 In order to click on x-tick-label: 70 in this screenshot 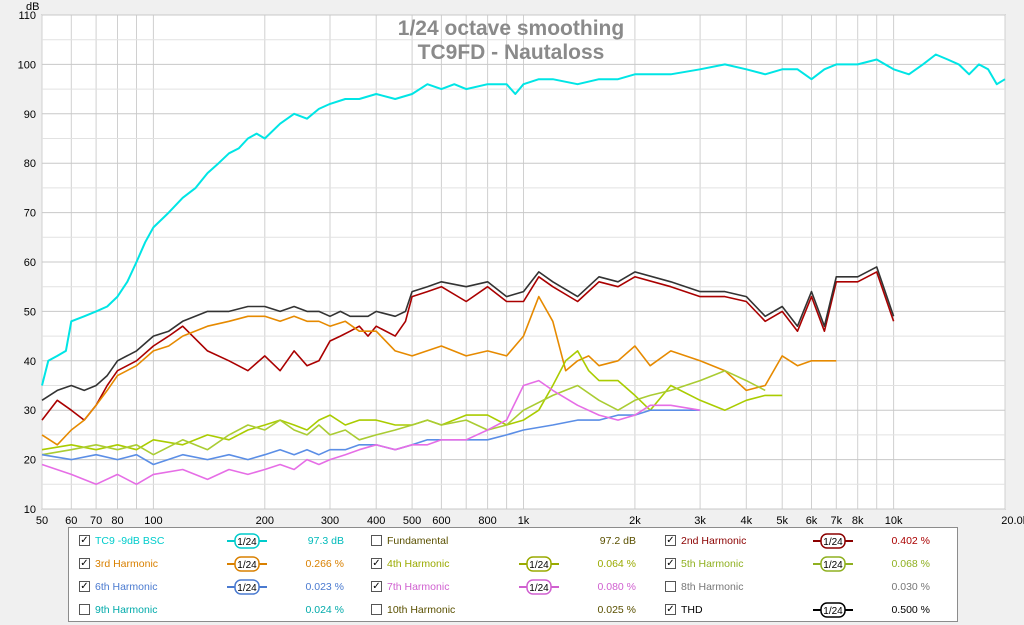, I will do `click(96, 521)`.